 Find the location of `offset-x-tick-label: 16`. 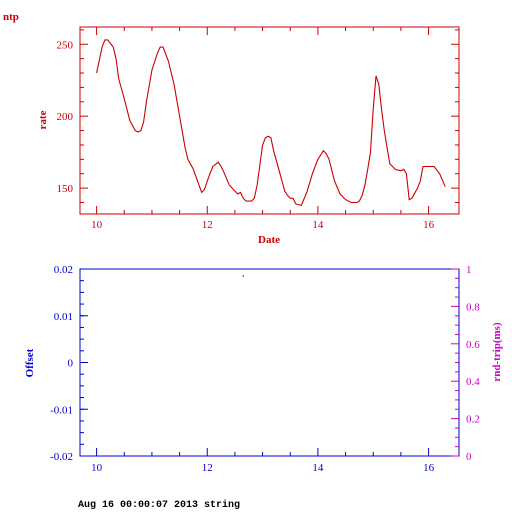

offset-x-tick-label: 16 is located at coordinates (429, 468).